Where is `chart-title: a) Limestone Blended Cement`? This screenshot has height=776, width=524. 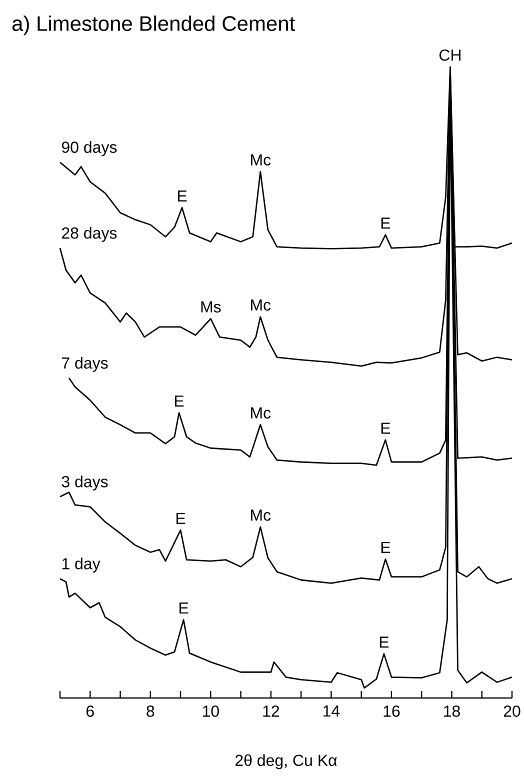
chart-title: a) Limestone Blended Cement is located at coordinates (153, 26).